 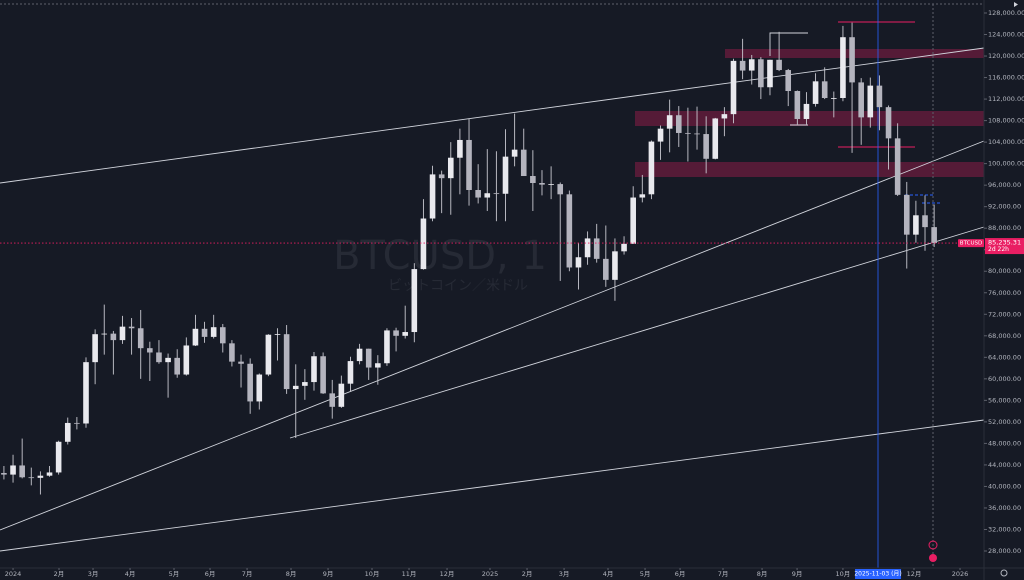 What do you see at coordinates (608, 574) in the screenshot?
I see `x-tick-label: 4月` at bounding box center [608, 574].